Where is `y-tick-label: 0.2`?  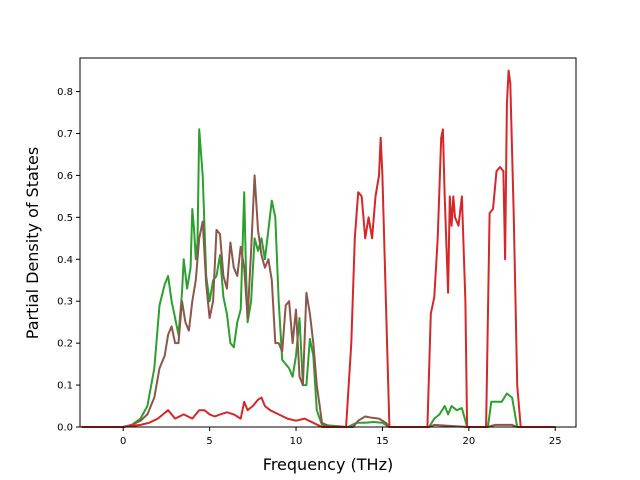
y-tick-label: 0.2 is located at coordinates (65, 344).